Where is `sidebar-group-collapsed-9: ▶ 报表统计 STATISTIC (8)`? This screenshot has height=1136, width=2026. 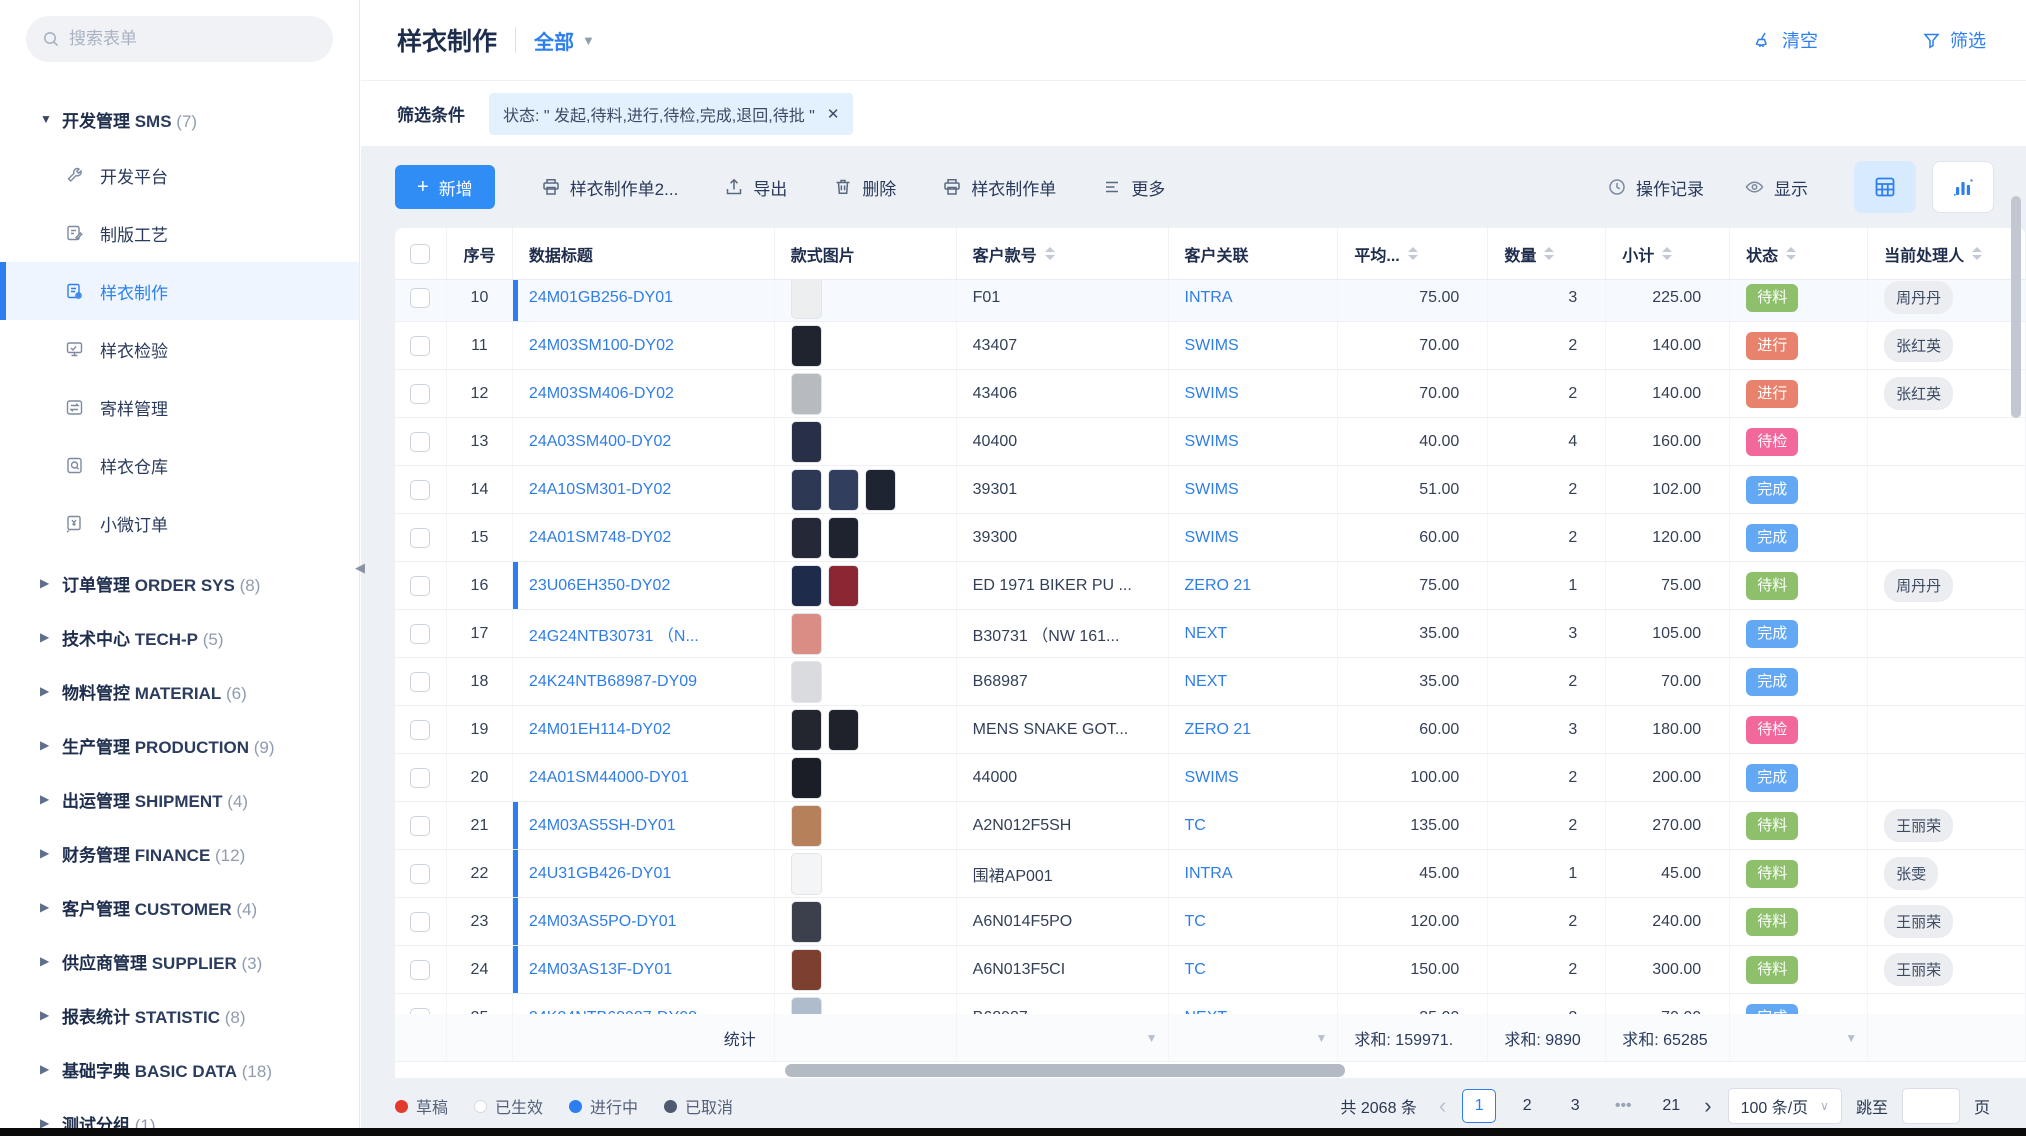 sidebar-group-collapsed-9: ▶ 报表统计 STATISTIC (8) is located at coordinates (179, 1015).